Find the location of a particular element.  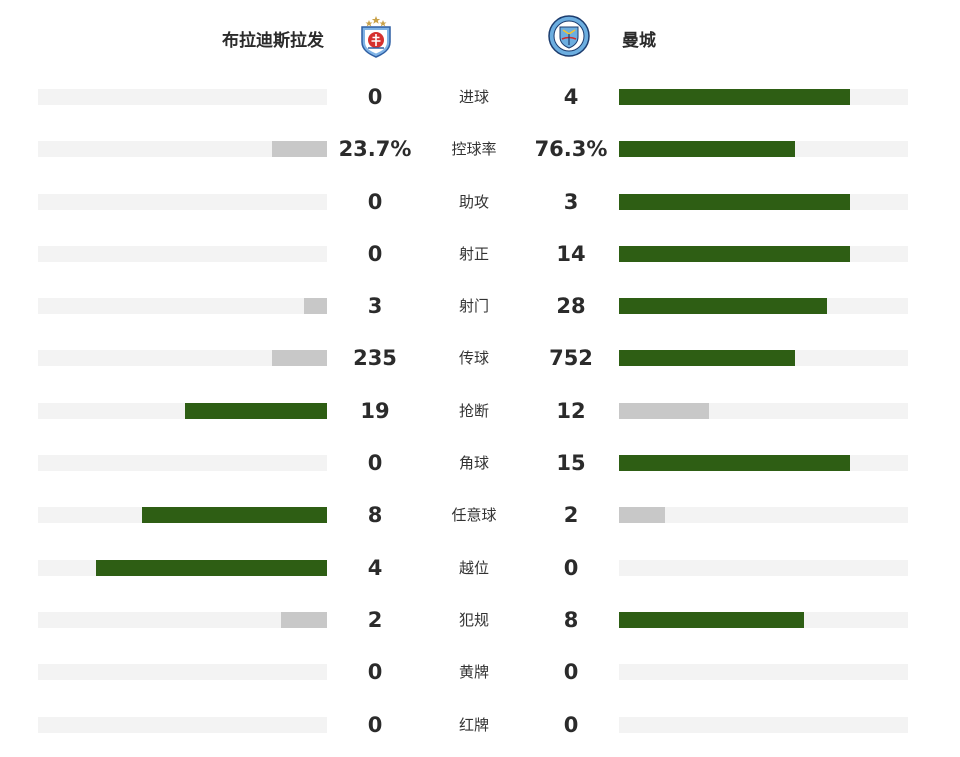

slovan-bratislava-crest-icon is located at coordinates (376, 36).